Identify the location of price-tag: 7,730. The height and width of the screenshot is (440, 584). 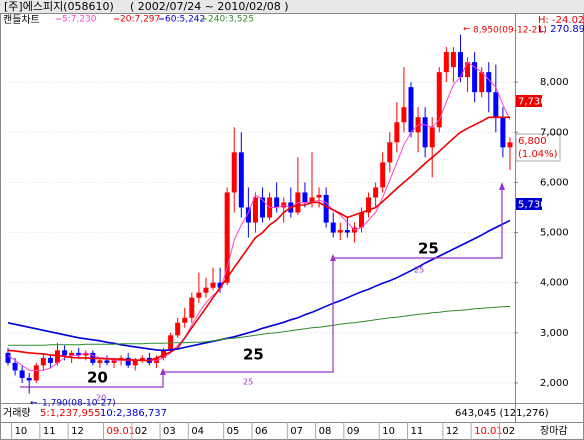
(532, 102).